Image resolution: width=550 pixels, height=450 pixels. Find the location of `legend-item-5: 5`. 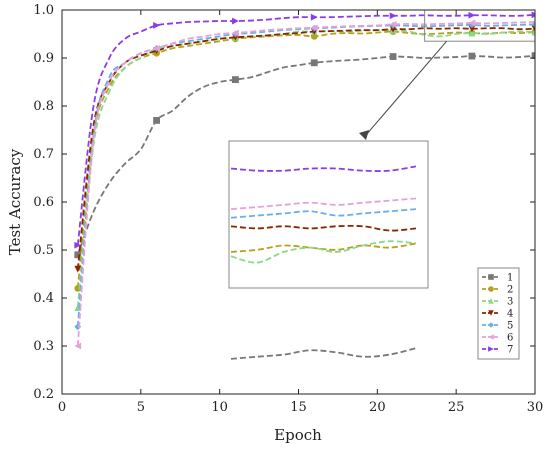

legend-item-5: 5 is located at coordinates (497, 326).